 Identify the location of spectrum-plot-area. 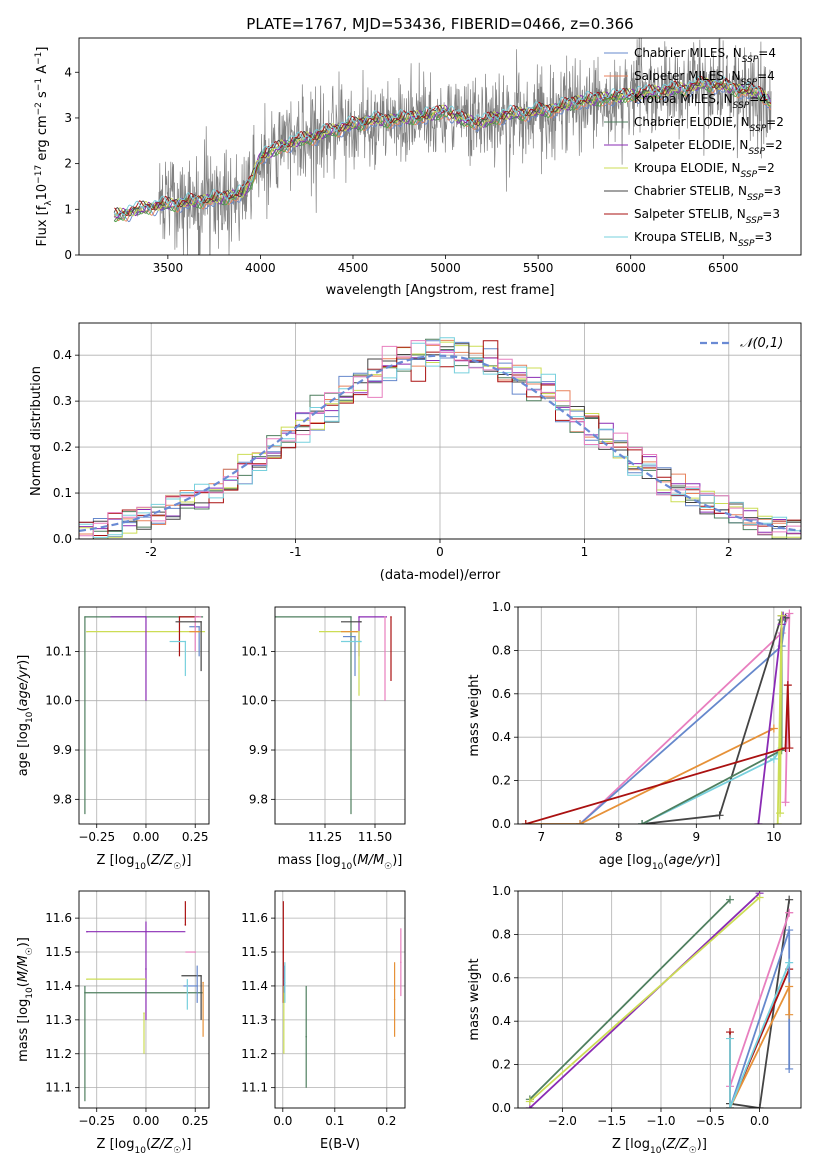
(442, 146).